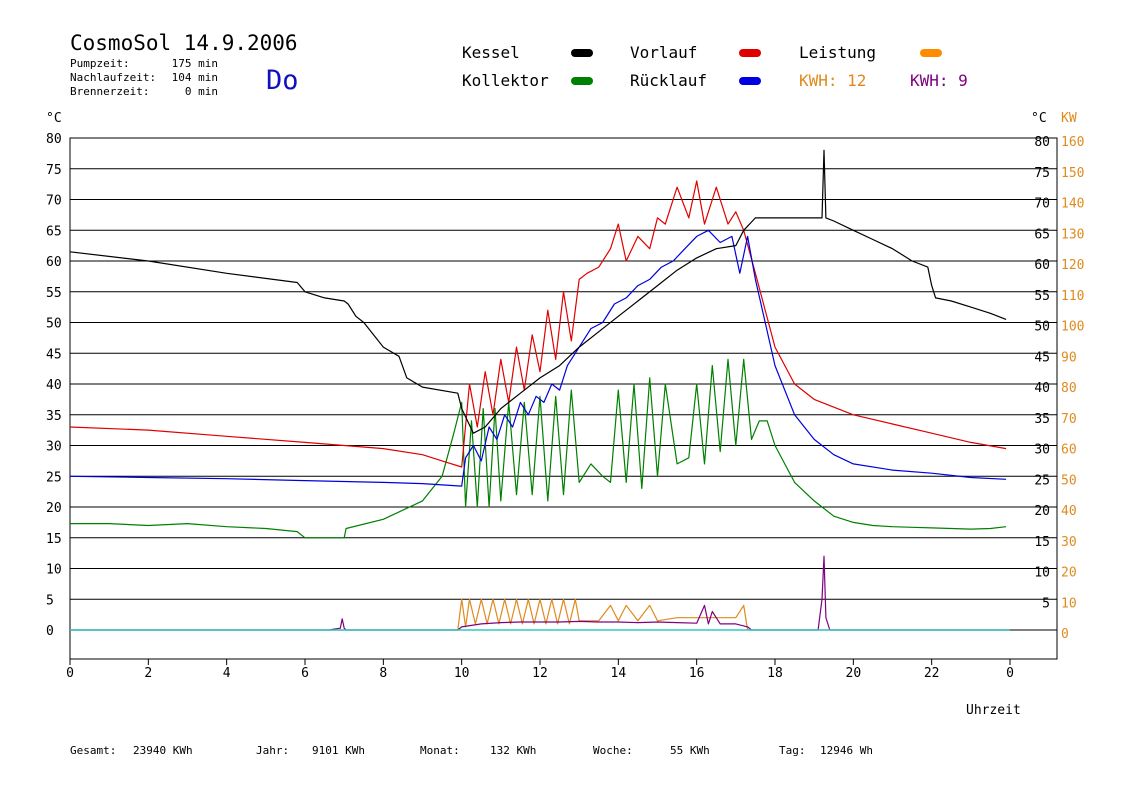 This screenshot has width=1148, height=812. What do you see at coordinates (195, 63) in the screenshot?
I see `runtime-value-pump: 175 min` at bounding box center [195, 63].